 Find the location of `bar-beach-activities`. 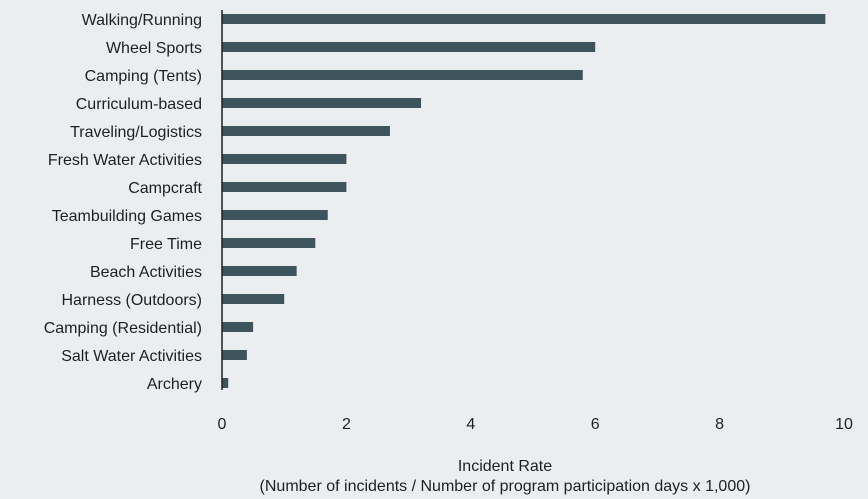

bar-beach-activities is located at coordinates (259, 271).